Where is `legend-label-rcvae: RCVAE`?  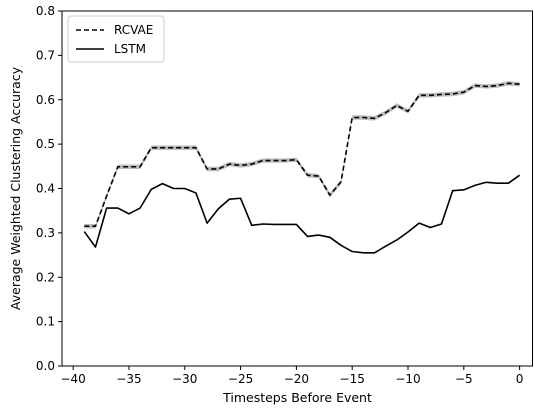
legend-label-rcvae: RCVAE is located at coordinates (133, 30).